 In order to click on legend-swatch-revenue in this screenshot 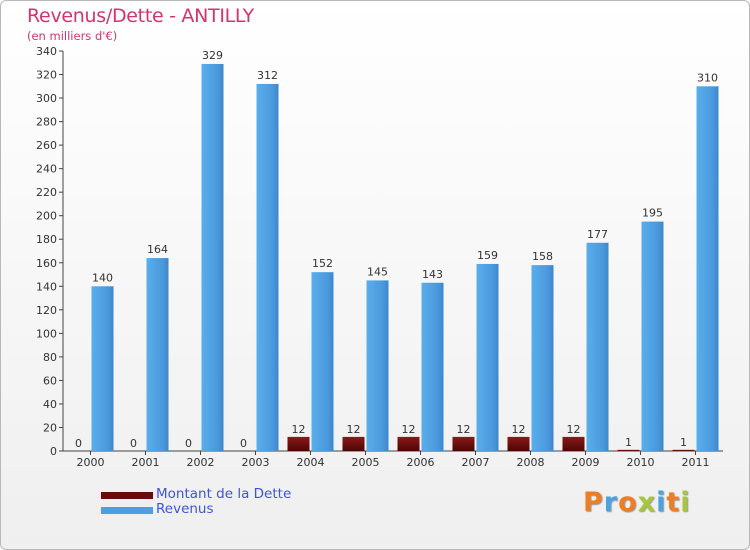, I will do `click(127, 510)`.